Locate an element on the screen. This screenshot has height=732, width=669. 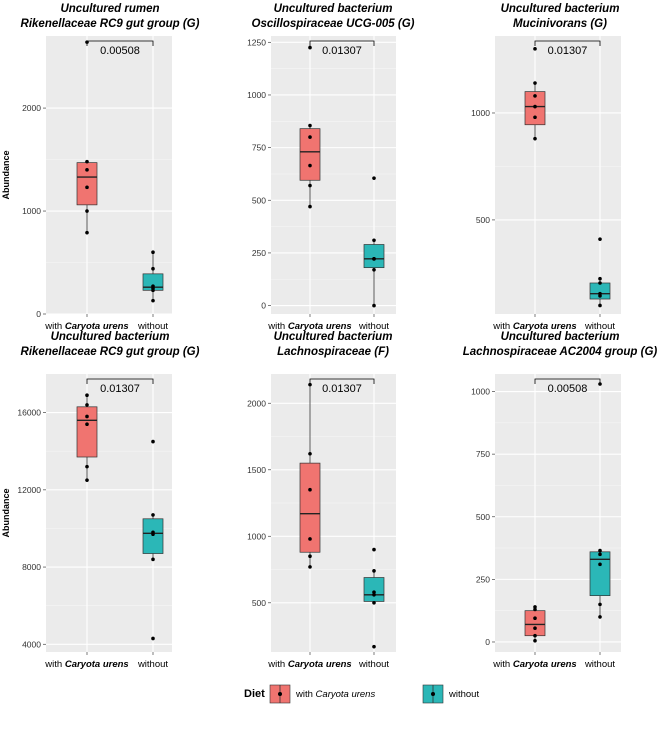
y-tick-label: 250 is located at coordinates (483, 579).